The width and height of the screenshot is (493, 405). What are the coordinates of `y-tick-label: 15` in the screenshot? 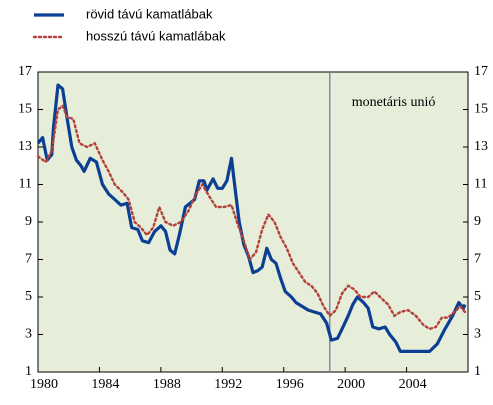 It's located at (25, 109).